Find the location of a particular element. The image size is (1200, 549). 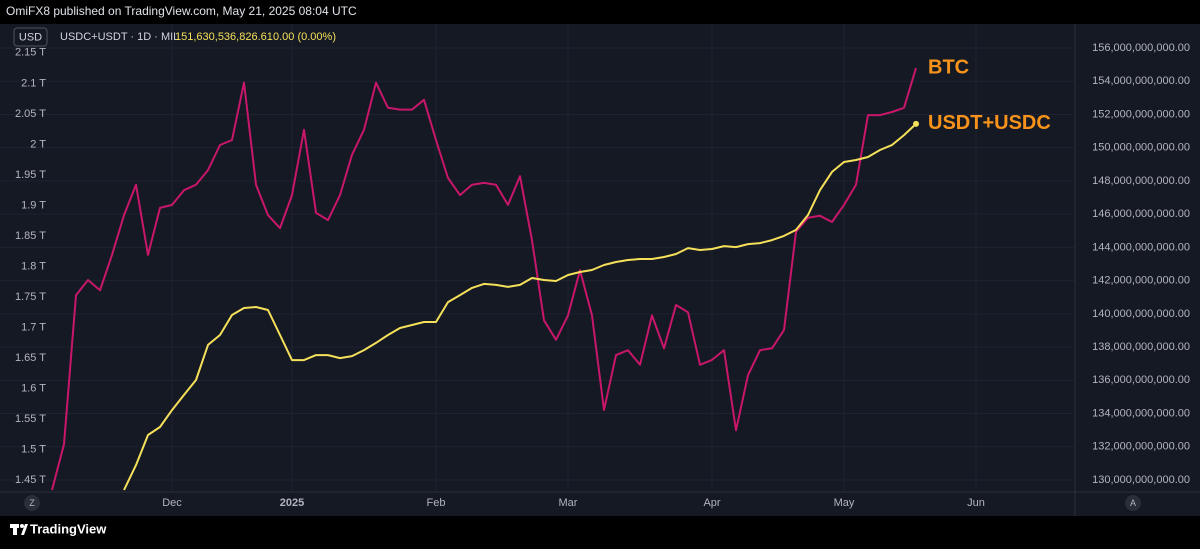

brand-logo is located at coordinates (19, 529).